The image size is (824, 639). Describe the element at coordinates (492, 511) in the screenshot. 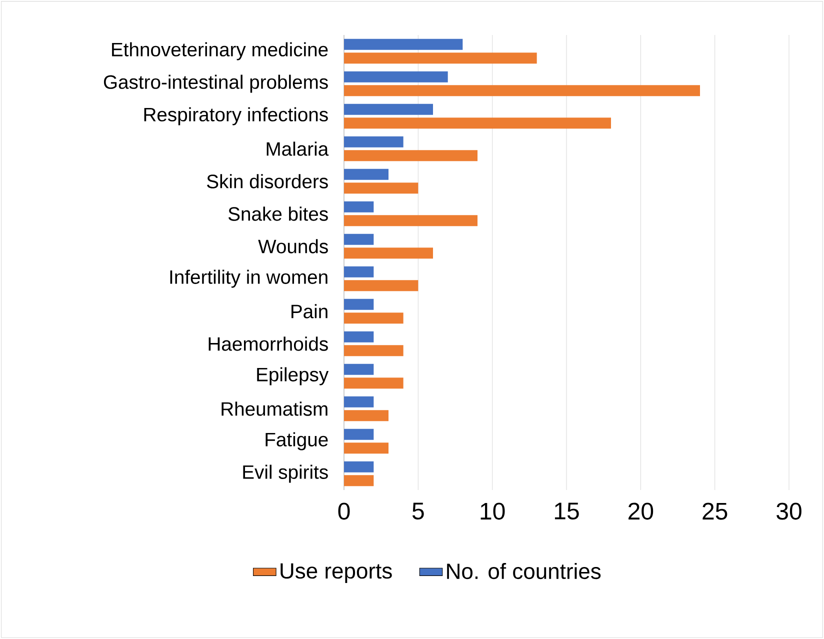

I see `x-tick-label: 10` at that location.